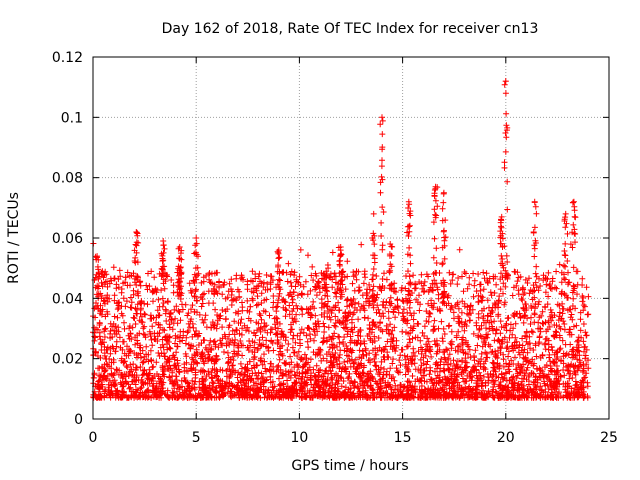 The image size is (640, 480). Describe the element at coordinates (72, 118) in the screenshot. I see `y-tick-label: 0.1` at that location.